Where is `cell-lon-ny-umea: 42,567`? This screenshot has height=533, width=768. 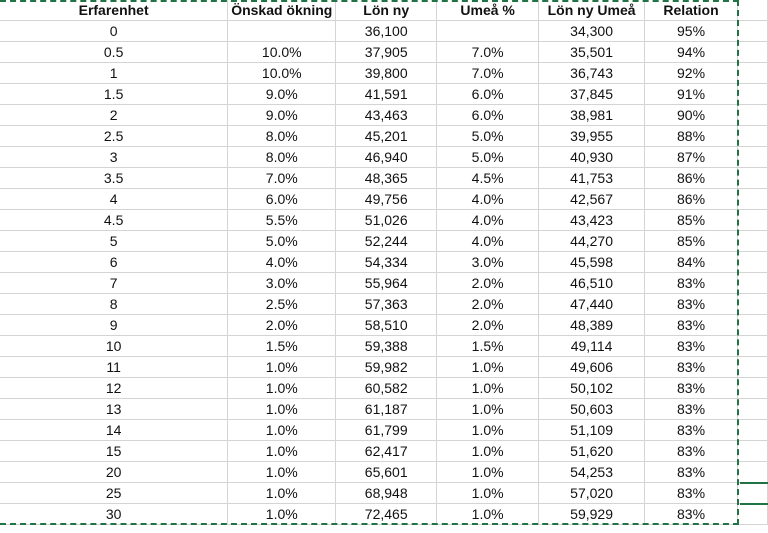 cell-lon-ny-umea: 42,567 is located at coordinates (592, 199).